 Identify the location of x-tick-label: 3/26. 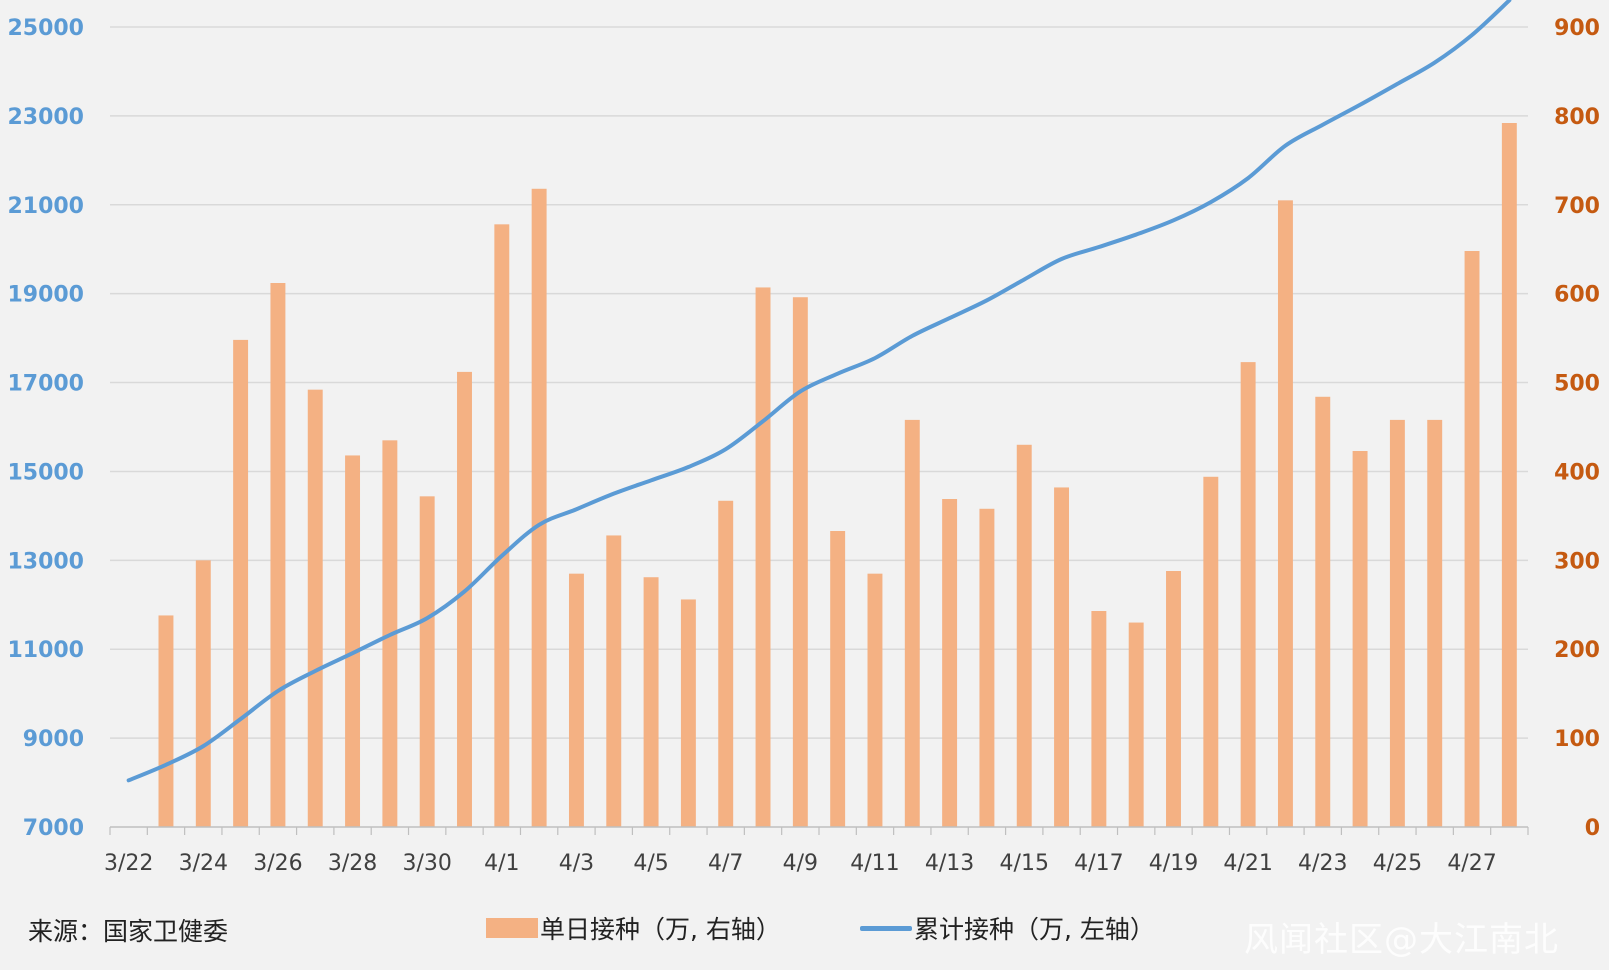
(277, 863).